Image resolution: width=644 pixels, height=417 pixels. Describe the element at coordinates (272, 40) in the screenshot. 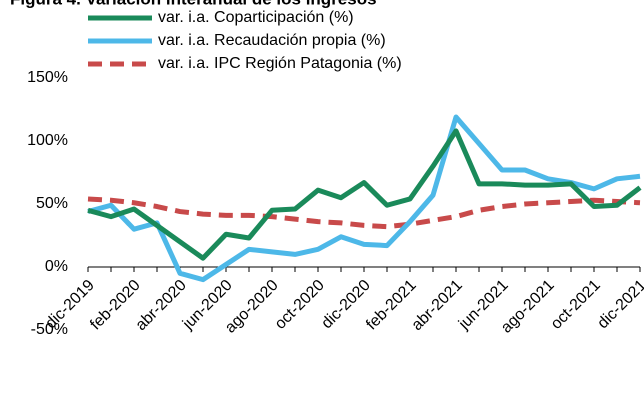

I see `legend-label: var. i.a. Recaudación propia (%)` at that location.